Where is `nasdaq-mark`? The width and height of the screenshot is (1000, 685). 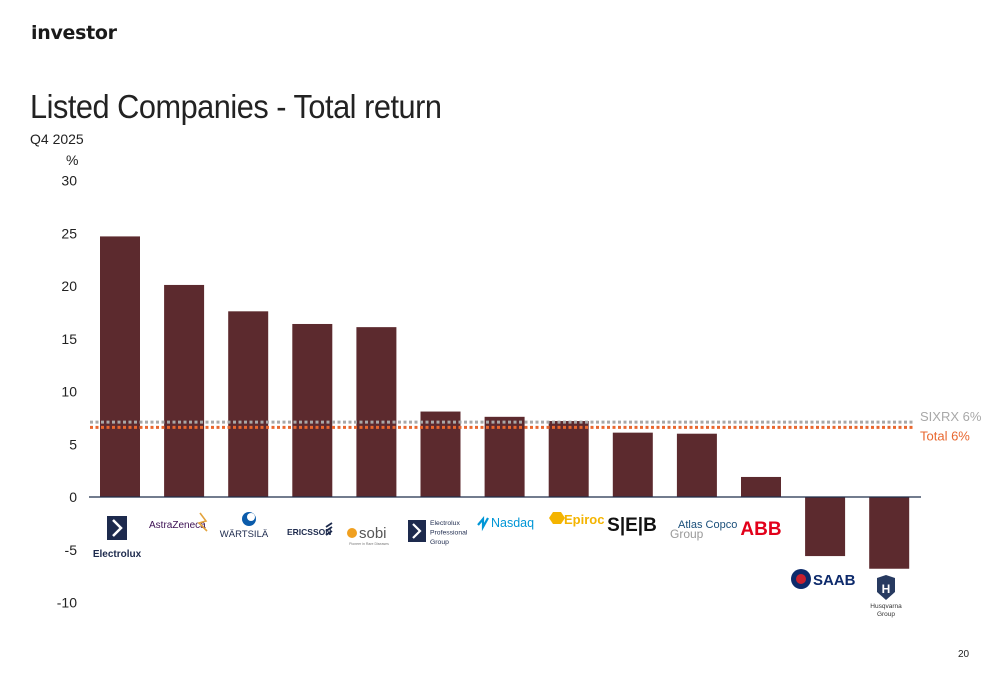
nasdaq-mark is located at coordinates (483, 523).